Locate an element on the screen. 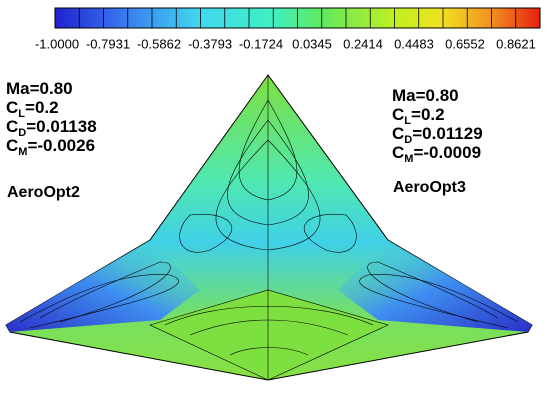 The width and height of the screenshot is (550, 393). colorbar-label: 0.8621 is located at coordinates (516, 43).